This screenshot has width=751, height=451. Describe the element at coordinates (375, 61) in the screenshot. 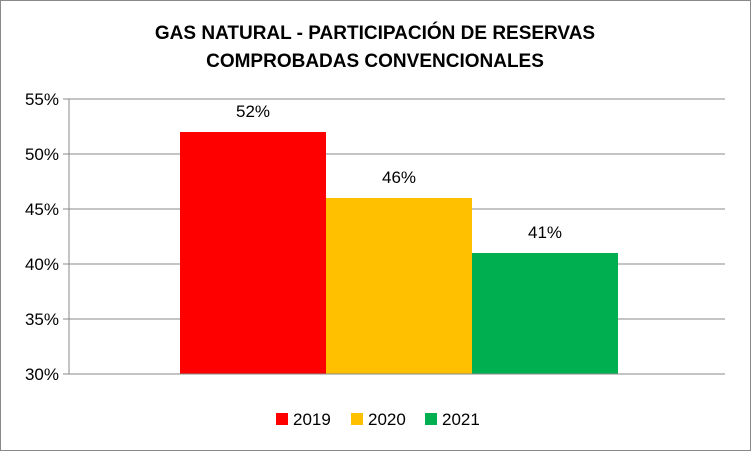

I see `chart-title-line2: COMPROBADAS CONVENCIONALES` at that location.